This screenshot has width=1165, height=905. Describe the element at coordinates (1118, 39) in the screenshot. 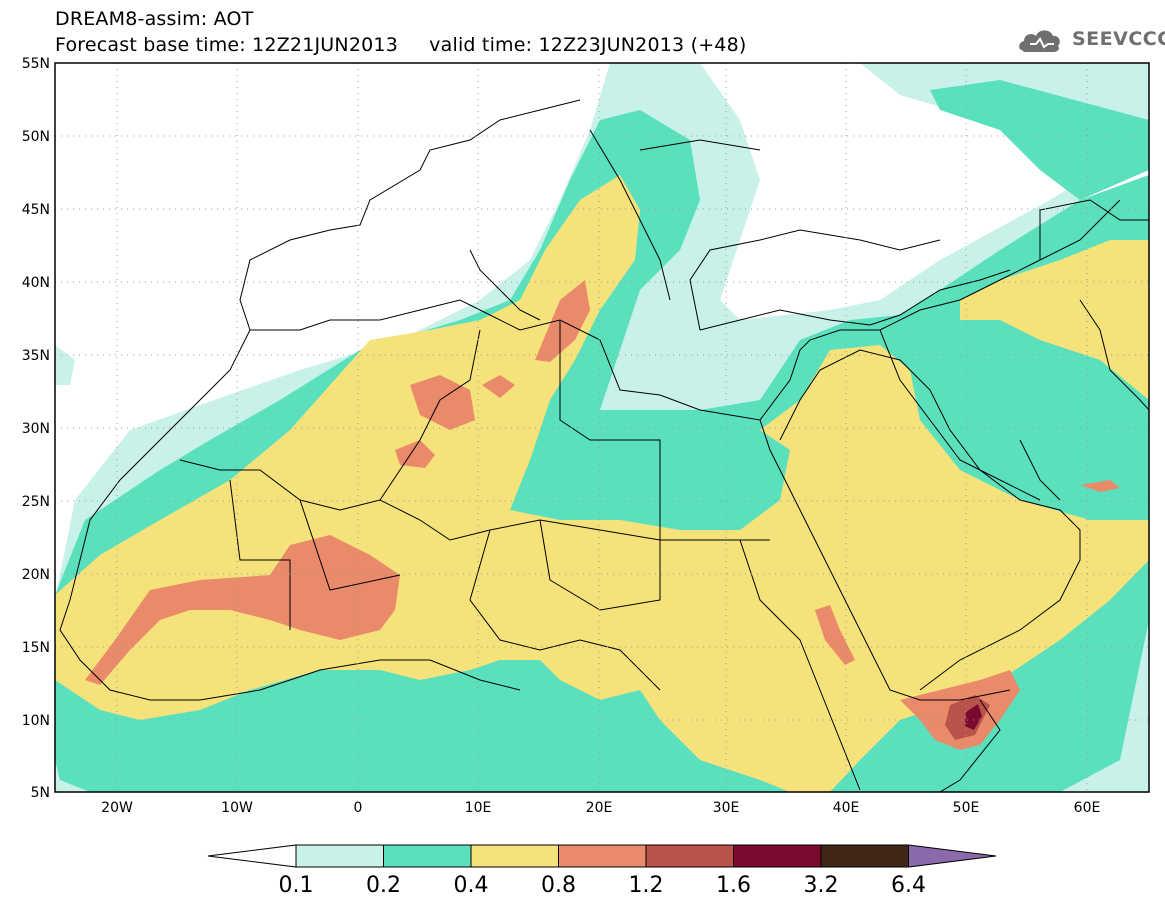

I see `logo-text: SEEVCCC` at that location.